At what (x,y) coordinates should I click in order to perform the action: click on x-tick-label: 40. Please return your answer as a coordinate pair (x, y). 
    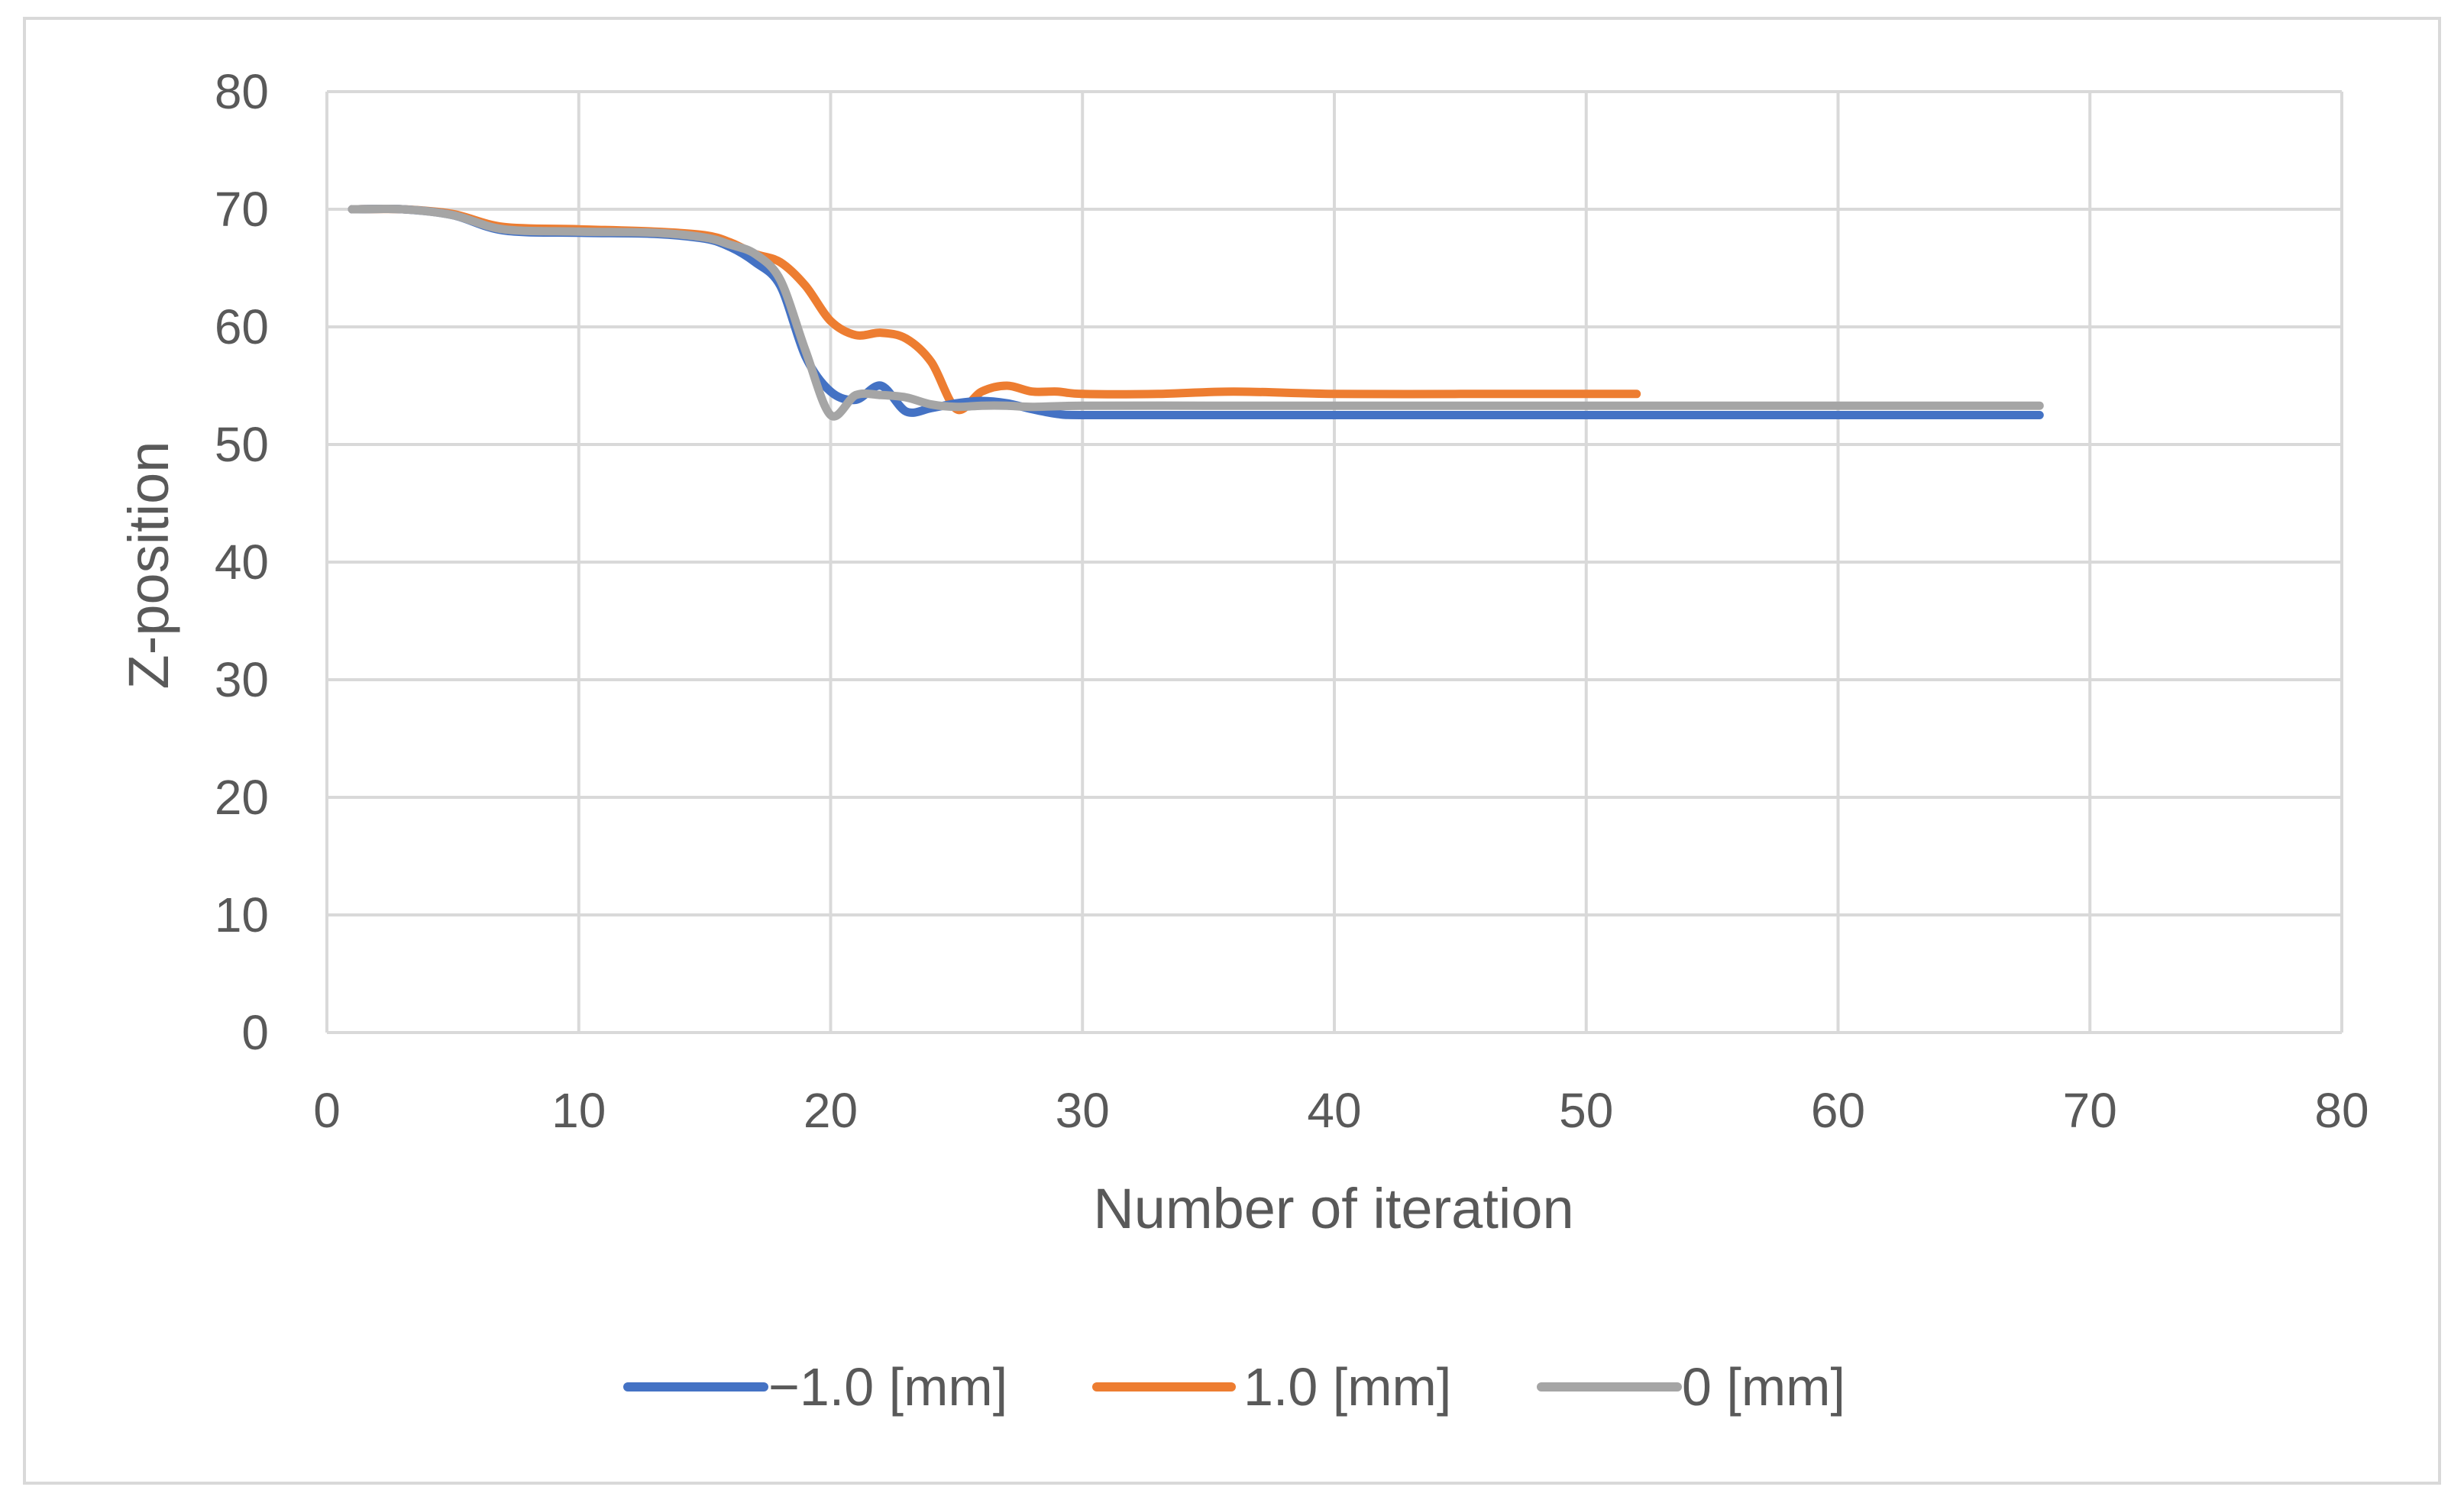
    Looking at the image, I should click on (1334, 1110).